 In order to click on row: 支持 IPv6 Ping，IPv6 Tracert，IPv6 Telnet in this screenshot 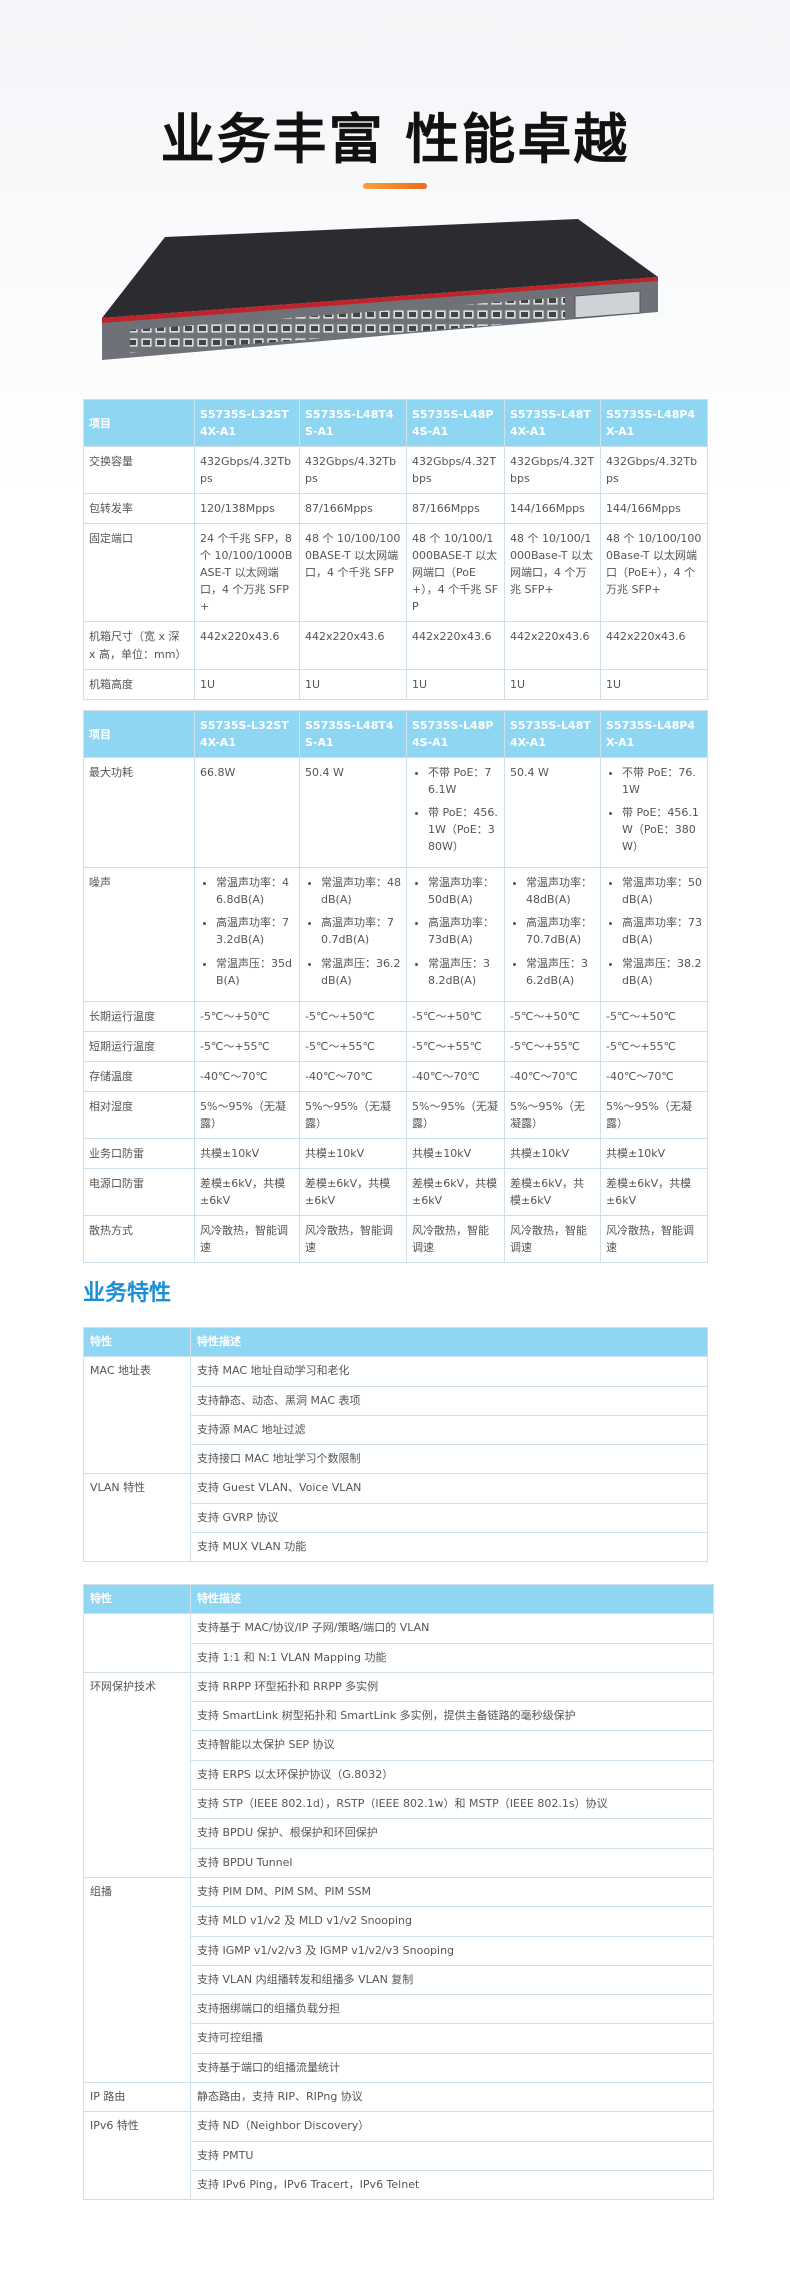, I will do `click(399, 2185)`.